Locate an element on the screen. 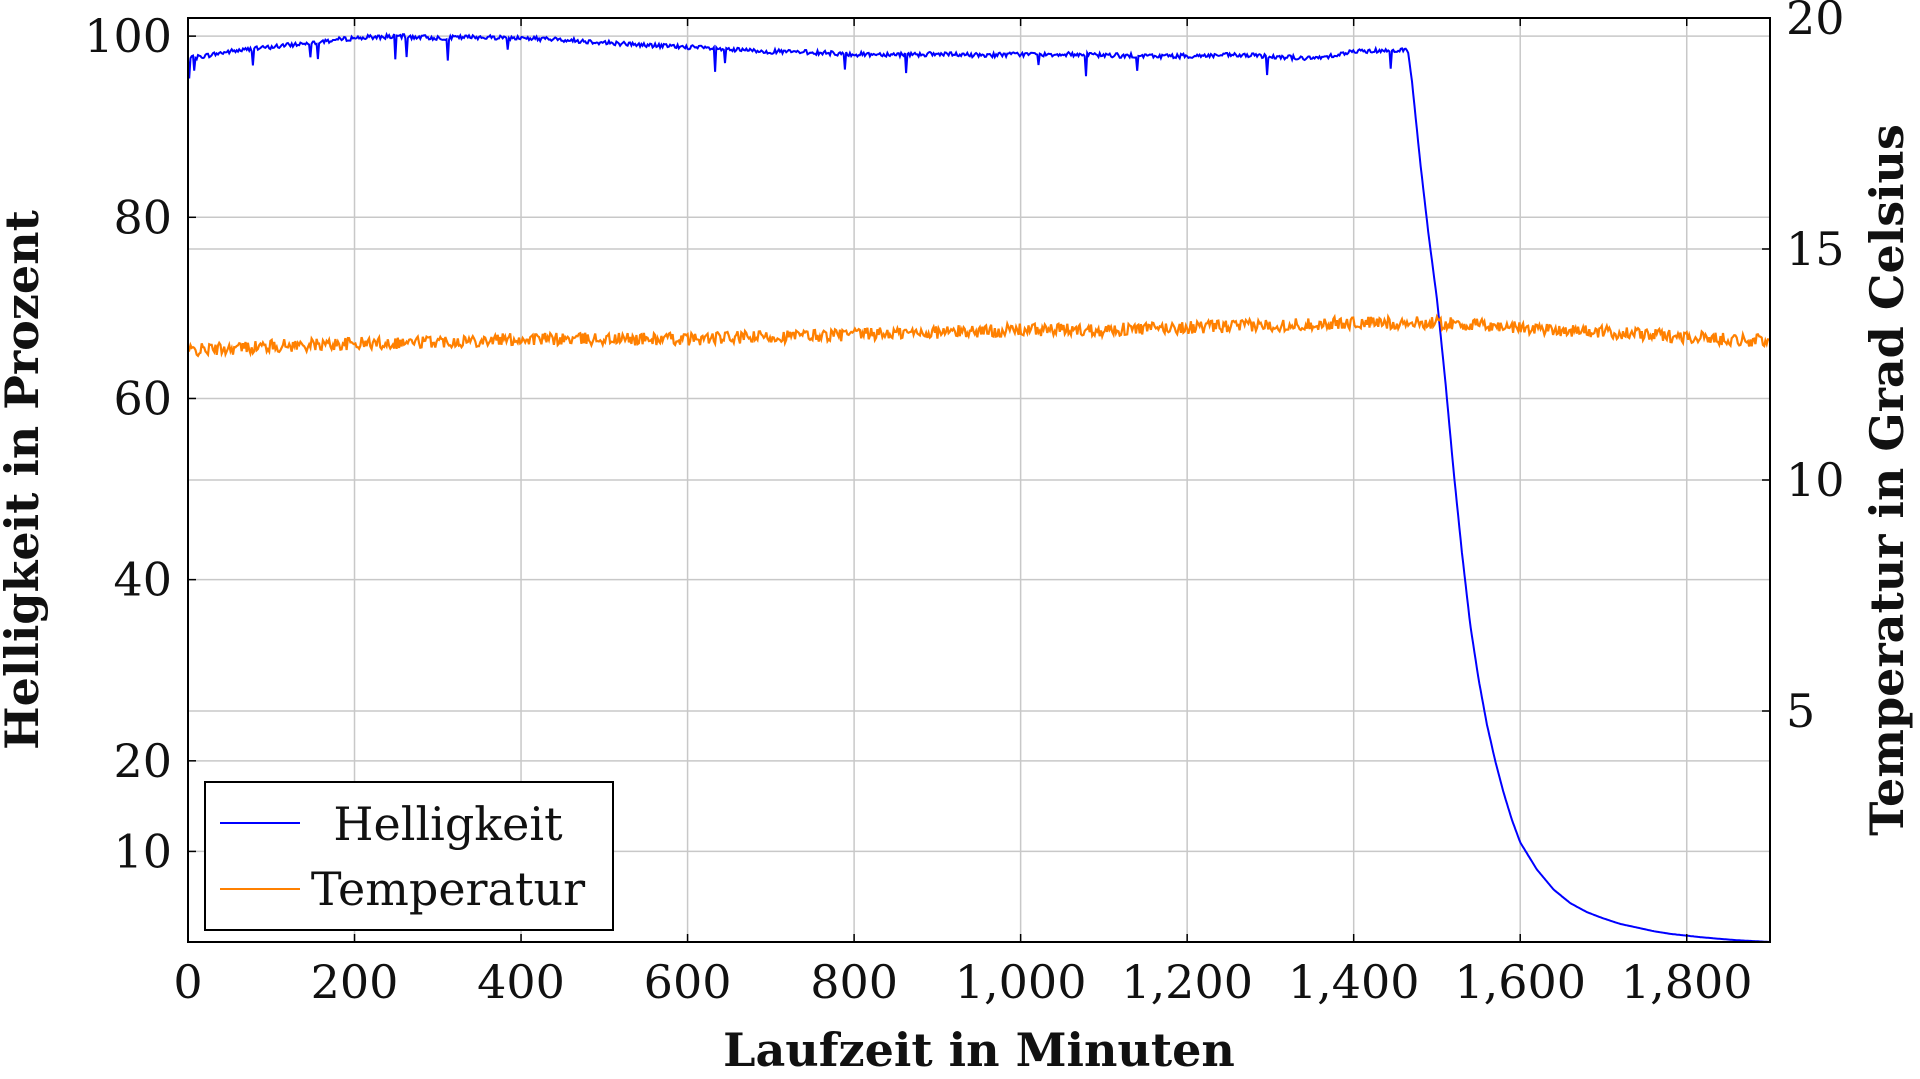  y-axis-title-left: Helligkeit in Prozent is located at coordinates (24, 479).